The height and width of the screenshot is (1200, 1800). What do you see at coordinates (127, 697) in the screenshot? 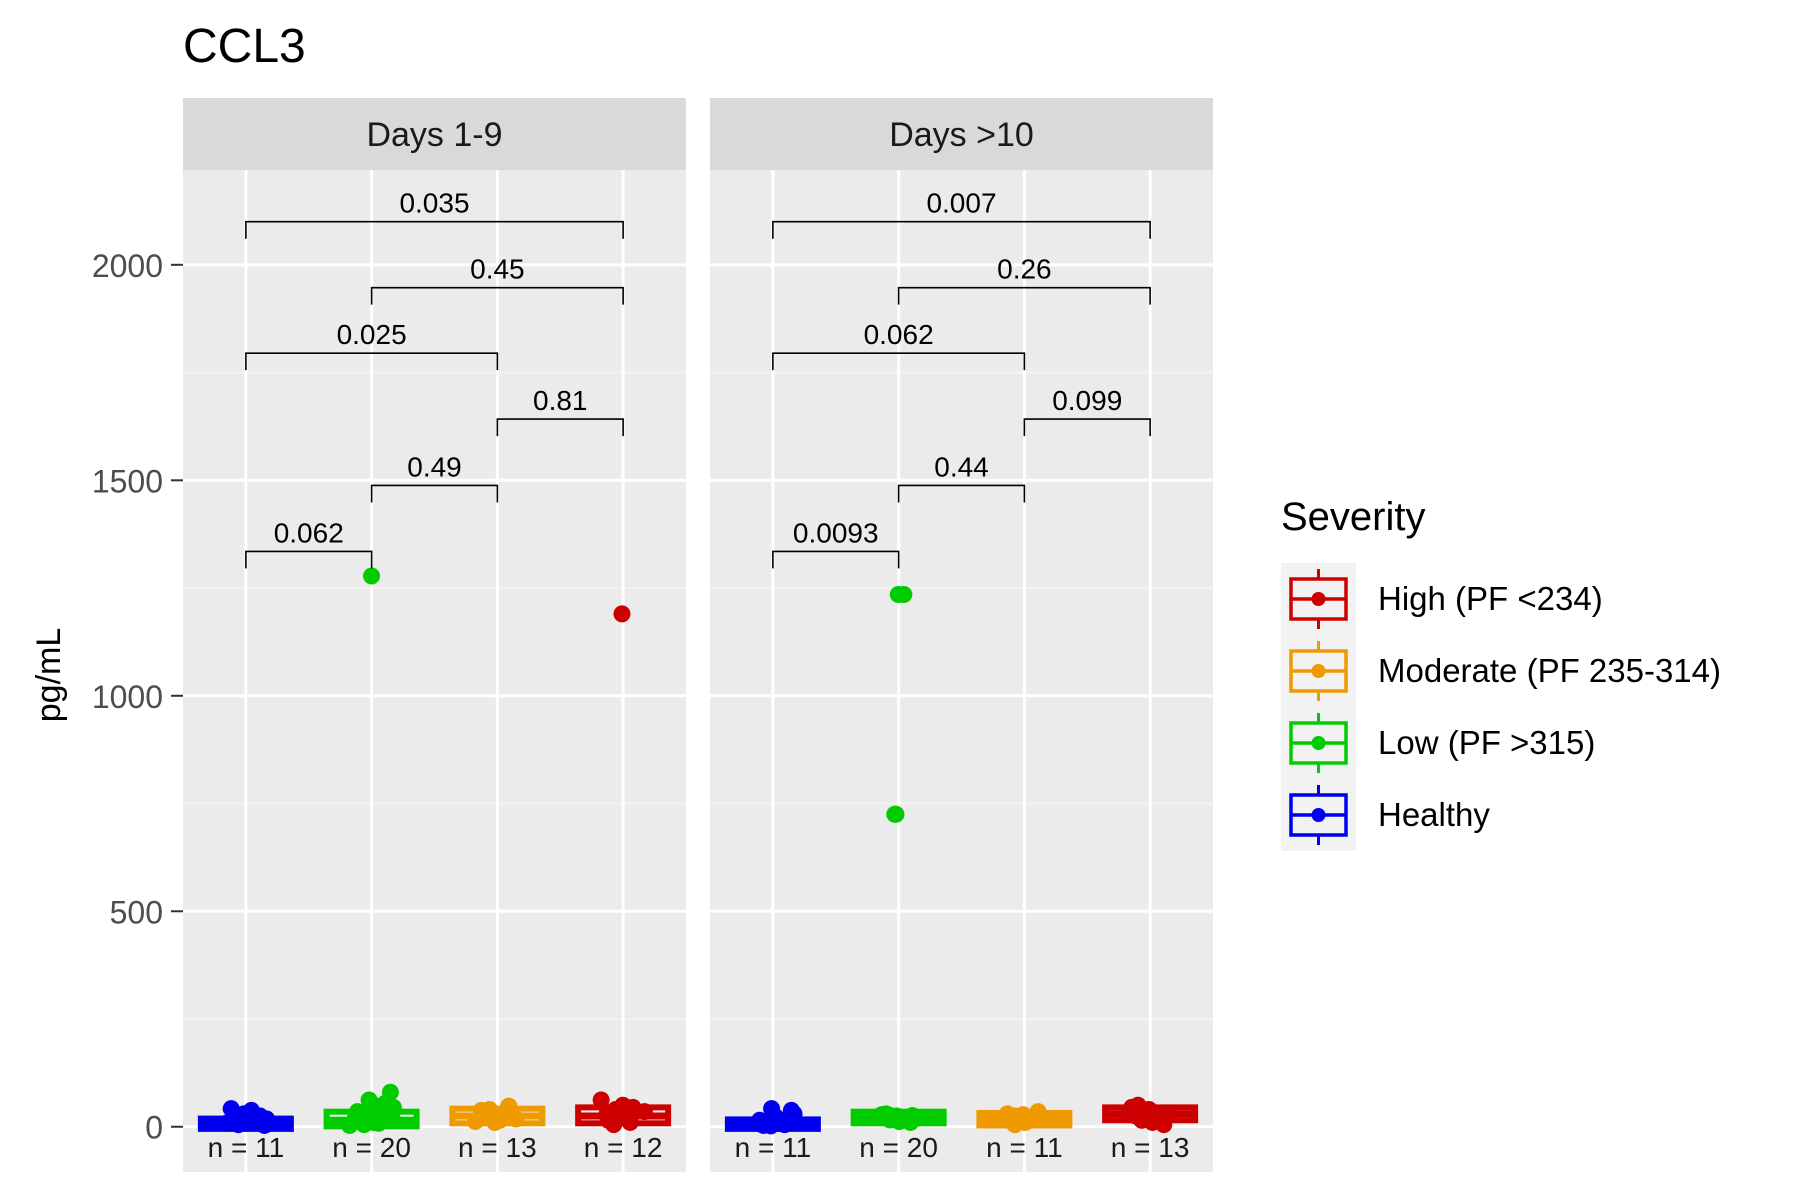
I see `y-tick-label: 1000` at bounding box center [127, 697].